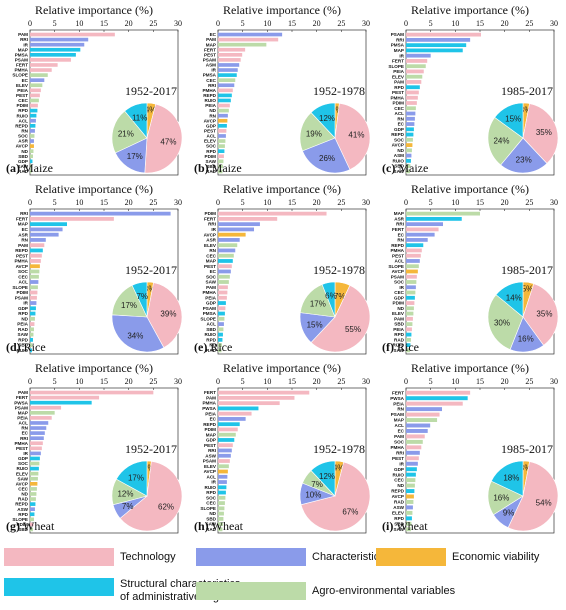 This screenshot has width=566, height=610. I want to click on bar-label: EC, so click(213, 271).